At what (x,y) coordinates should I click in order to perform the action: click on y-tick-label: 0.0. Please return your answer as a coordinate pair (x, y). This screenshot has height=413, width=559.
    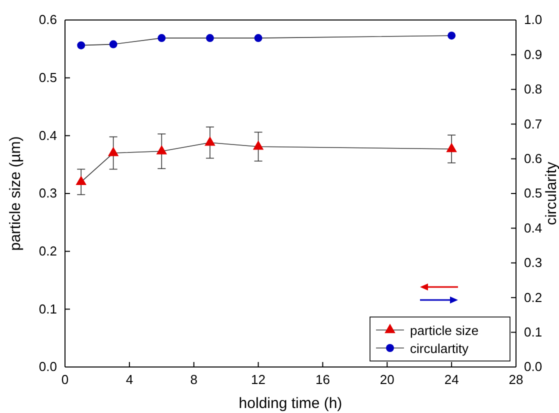
    Looking at the image, I should click on (47, 366).